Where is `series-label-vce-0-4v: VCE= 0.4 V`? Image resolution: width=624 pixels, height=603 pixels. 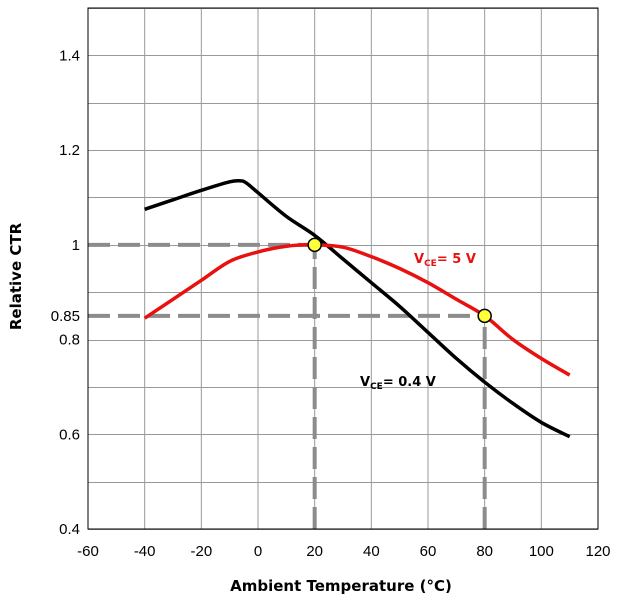 series-label-vce-0-4v: VCE= 0.4 V is located at coordinates (398, 383).